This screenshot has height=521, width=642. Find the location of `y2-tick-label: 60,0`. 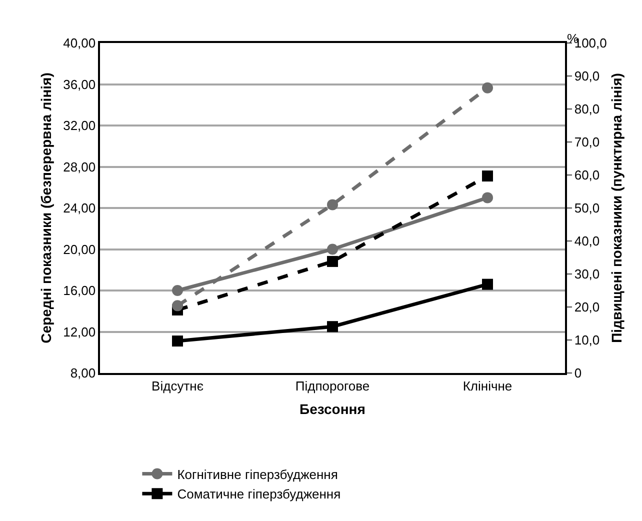

y2-tick-label: 60,0 is located at coordinates (587, 175).